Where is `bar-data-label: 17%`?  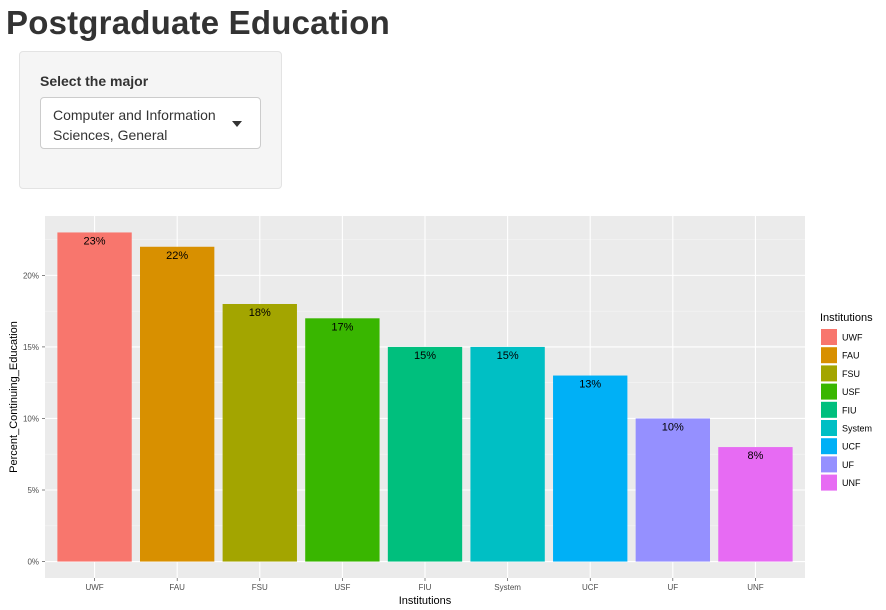
bar-data-label: 17% is located at coordinates (342, 327).